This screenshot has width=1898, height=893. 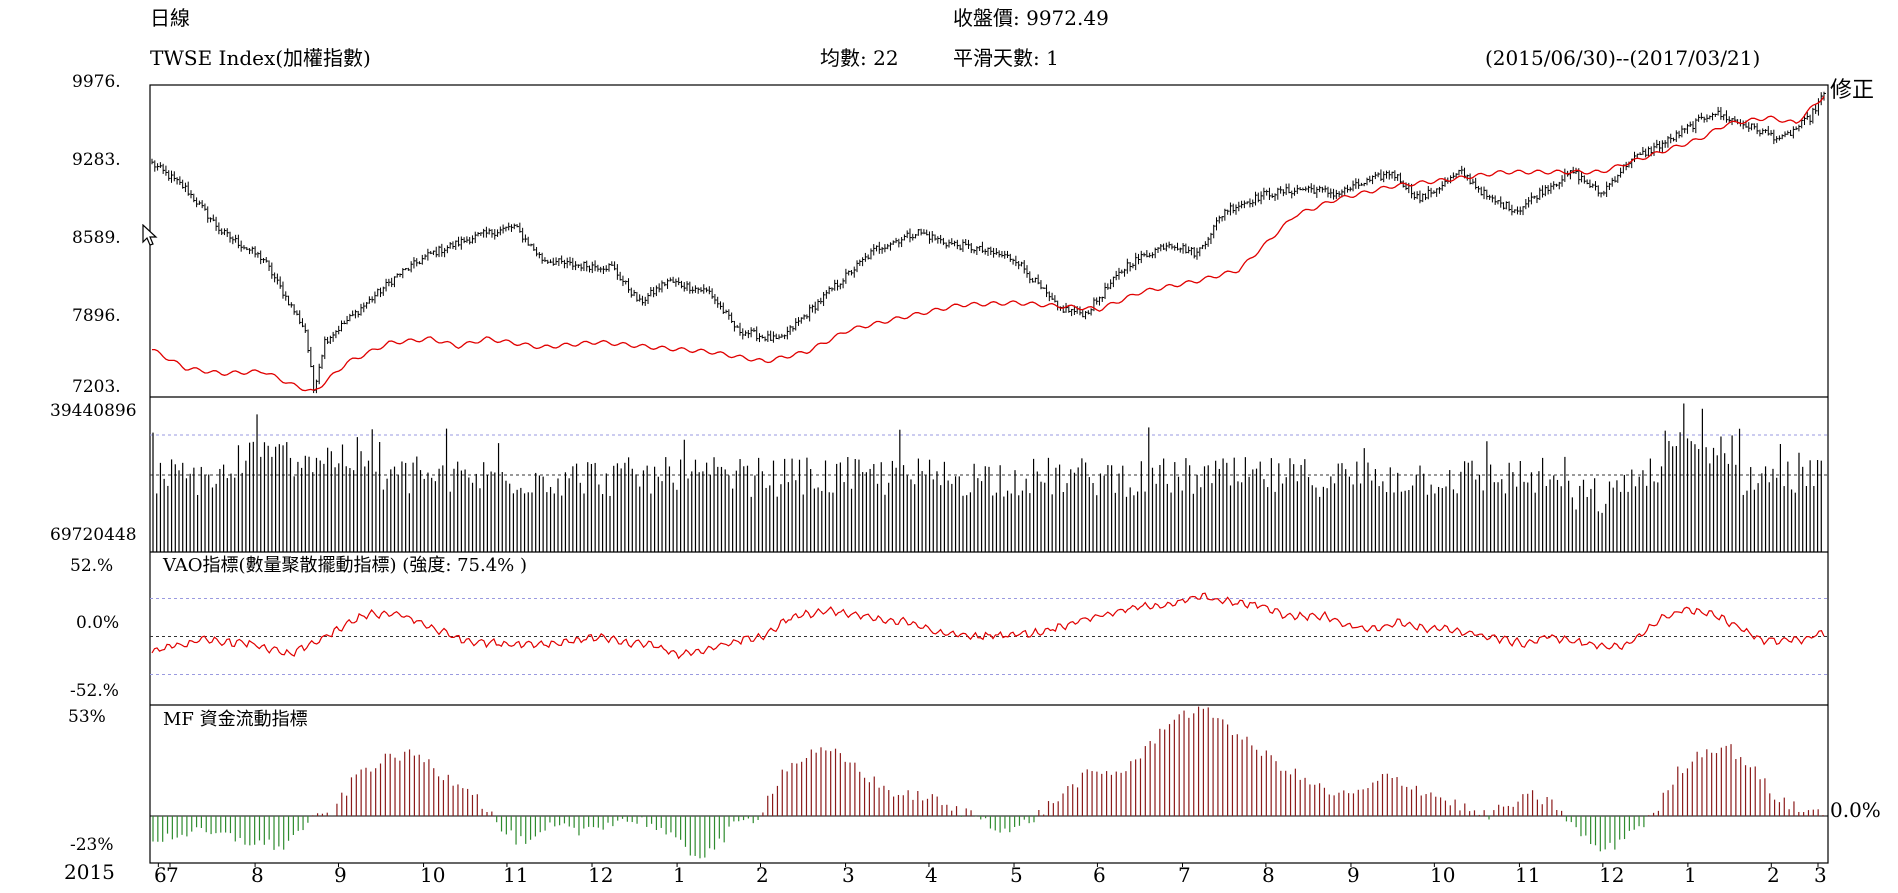 I want to click on date-range: (2015/06/30)--(2017/03/21), so click(x=1623, y=58).